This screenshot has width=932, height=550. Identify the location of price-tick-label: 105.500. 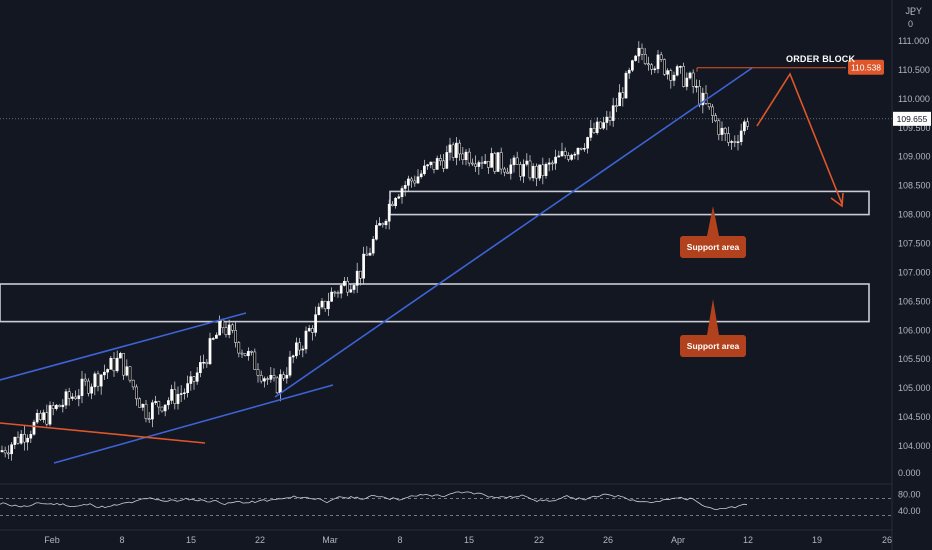
(914, 359).